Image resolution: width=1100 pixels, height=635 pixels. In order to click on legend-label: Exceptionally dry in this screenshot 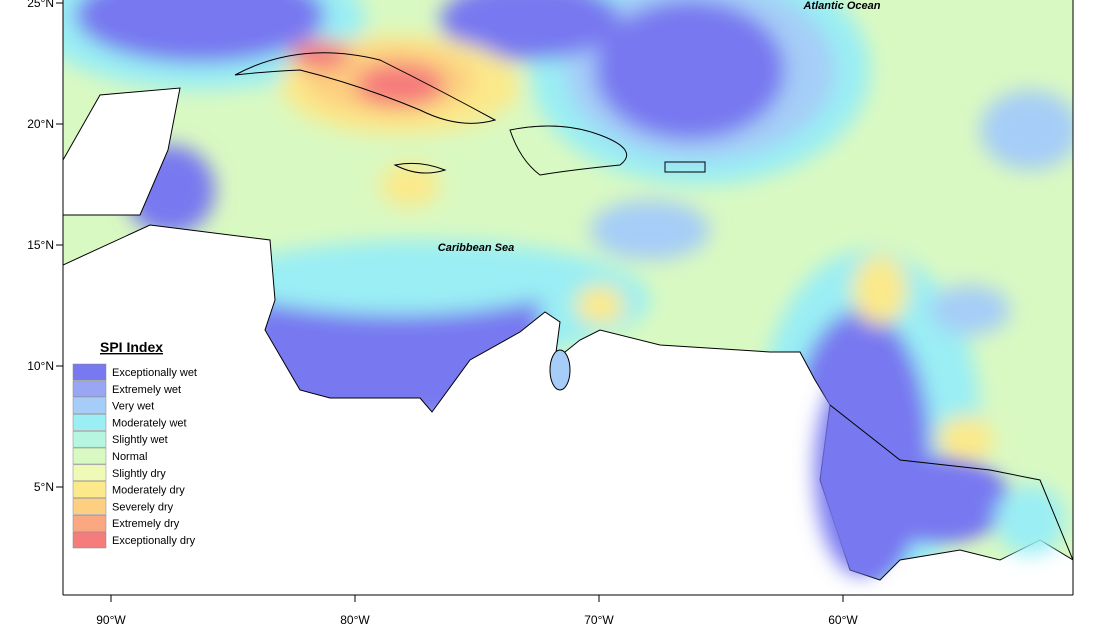, I will do `click(154, 541)`.